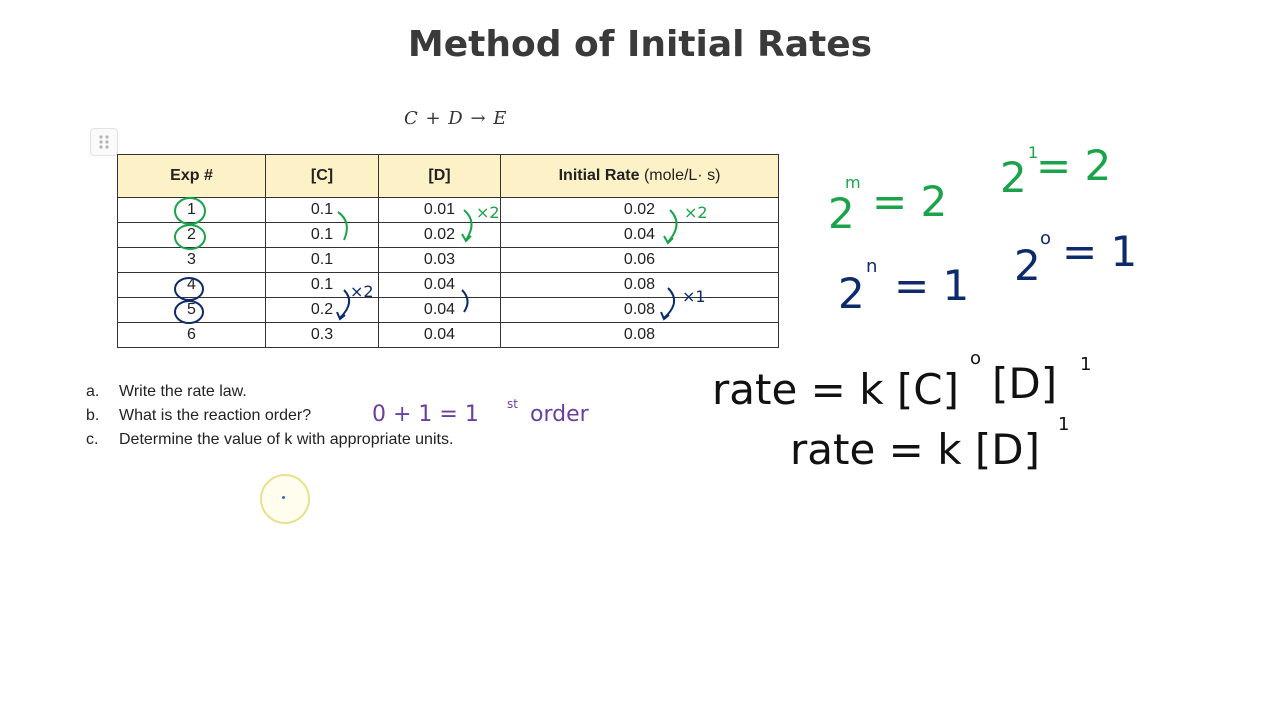 This screenshot has width=1280, height=720. What do you see at coordinates (1013, 177) in the screenshot?
I see `ink-eq2-base: 2` at bounding box center [1013, 177].